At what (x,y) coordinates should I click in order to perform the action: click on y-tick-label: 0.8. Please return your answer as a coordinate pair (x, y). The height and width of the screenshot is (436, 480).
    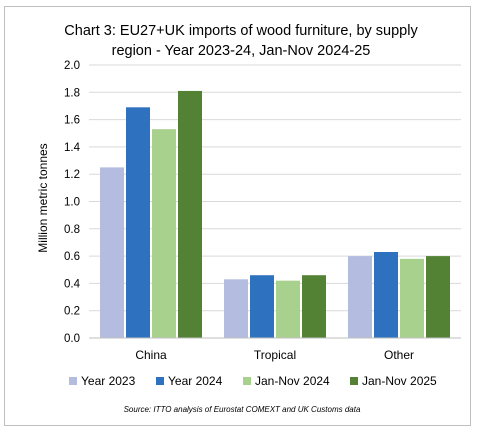
    Looking at the image, I should click on (72, 230).